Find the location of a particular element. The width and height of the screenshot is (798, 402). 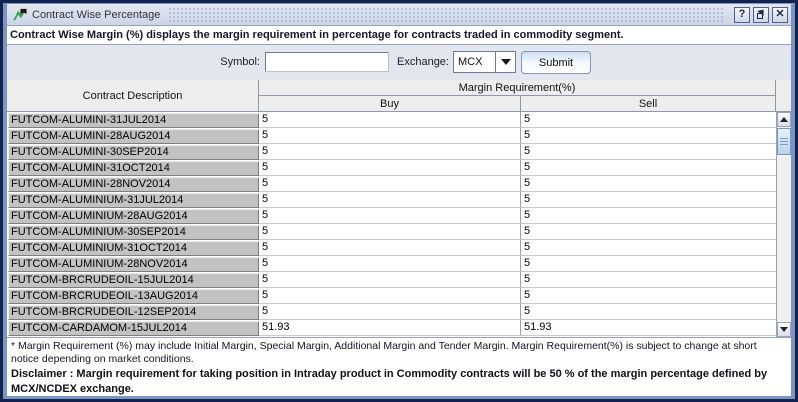

title-bar: Contract Wise Percentage ? ✕ is located at coordinates (399, 15).